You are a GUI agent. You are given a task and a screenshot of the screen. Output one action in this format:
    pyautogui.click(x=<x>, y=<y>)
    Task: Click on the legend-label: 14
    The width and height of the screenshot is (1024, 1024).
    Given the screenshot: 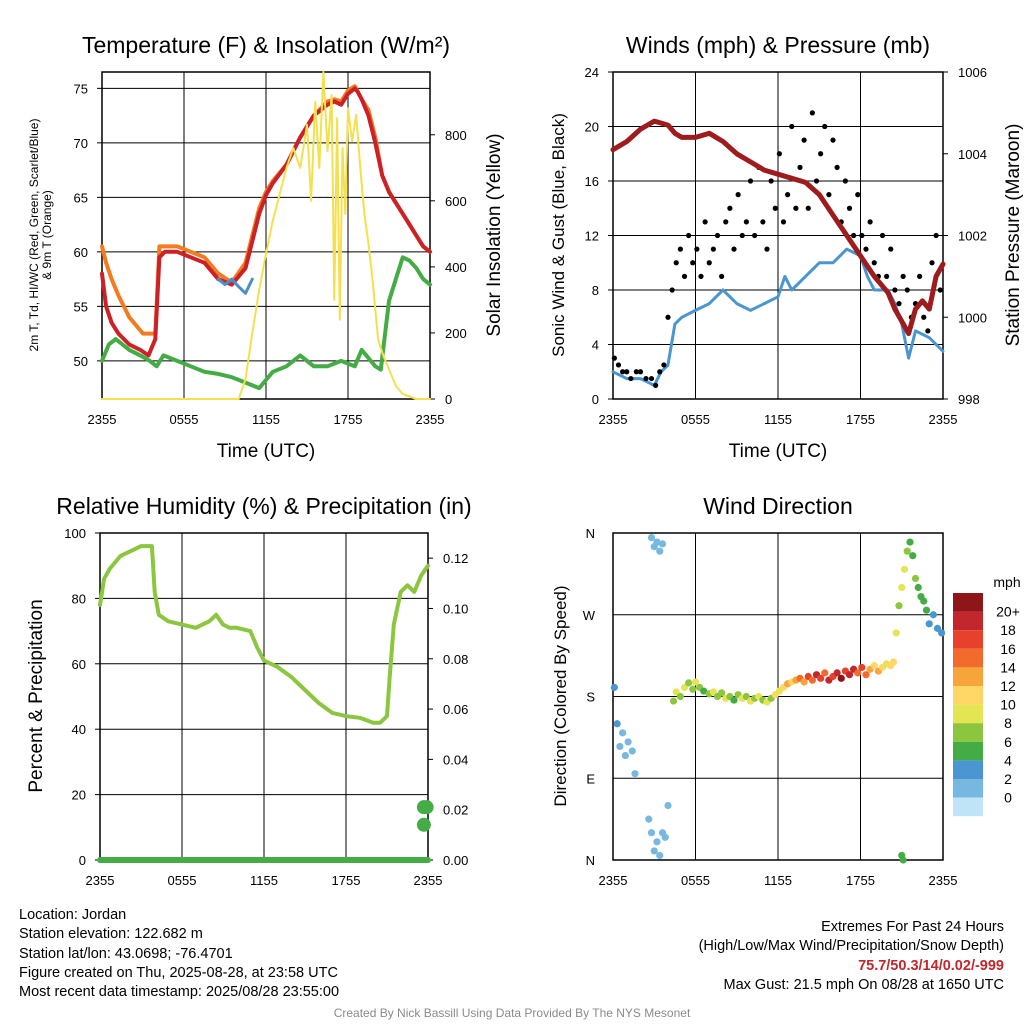 What is the action you would take?
    pyautogui.click(x=1008, y=667)
    